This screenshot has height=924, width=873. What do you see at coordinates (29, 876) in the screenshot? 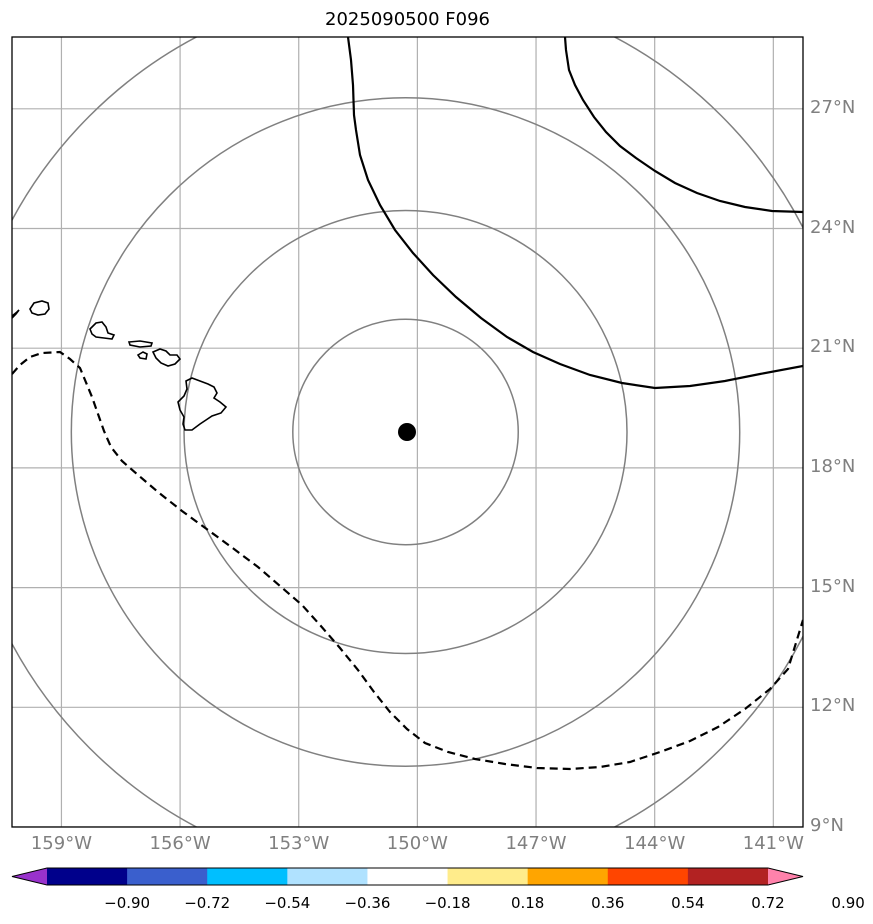
I see `colorbar-extend-low` at bounding box center [29, 876].